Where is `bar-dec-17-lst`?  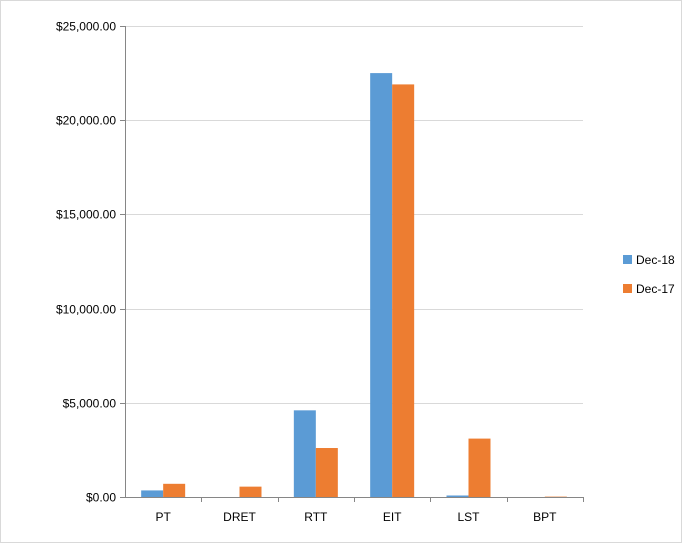
bar-dec-17-lst is located at coordinates (480, 468).